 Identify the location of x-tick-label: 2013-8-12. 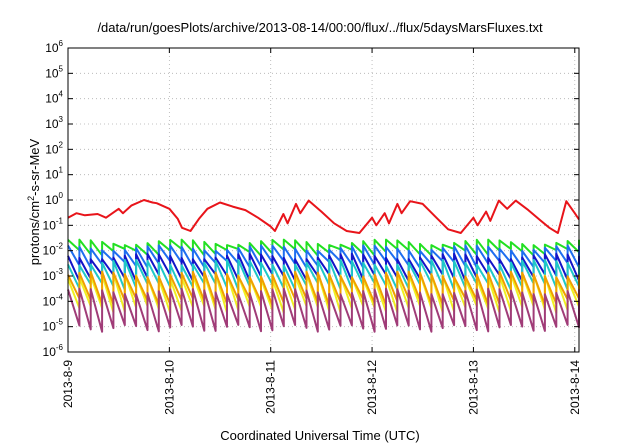
(372, 387).